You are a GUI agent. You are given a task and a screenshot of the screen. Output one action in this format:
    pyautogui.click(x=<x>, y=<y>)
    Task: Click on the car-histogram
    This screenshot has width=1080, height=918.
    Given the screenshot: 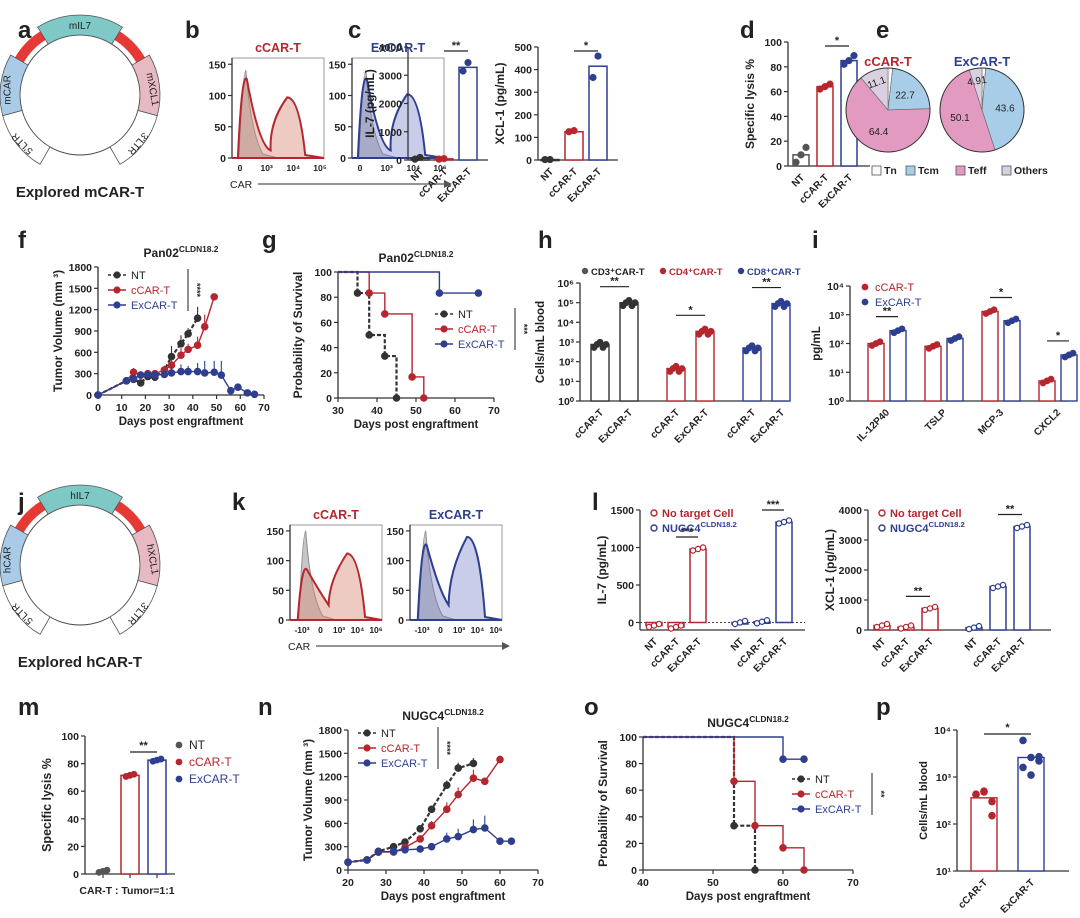 What is the action you would take?
    pyautogui.click(x=336, y=586)
    